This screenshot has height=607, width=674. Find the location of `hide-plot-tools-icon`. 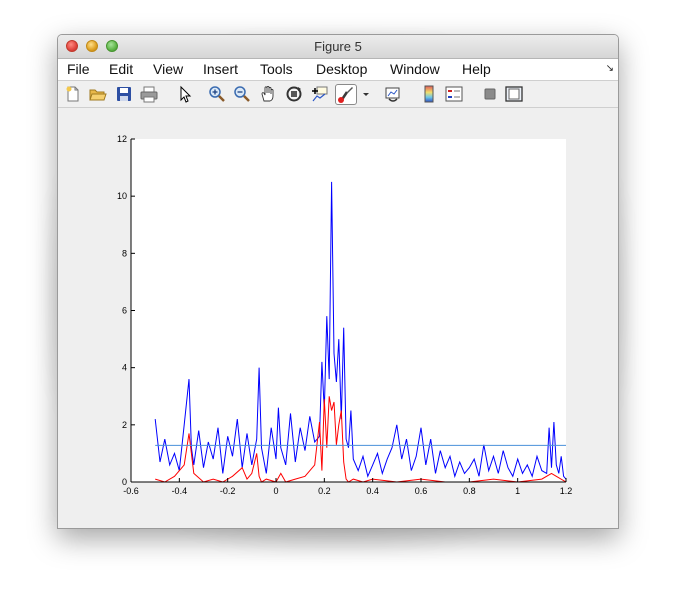

hide-plot-tools-icon is located at coordinates (490, 94).